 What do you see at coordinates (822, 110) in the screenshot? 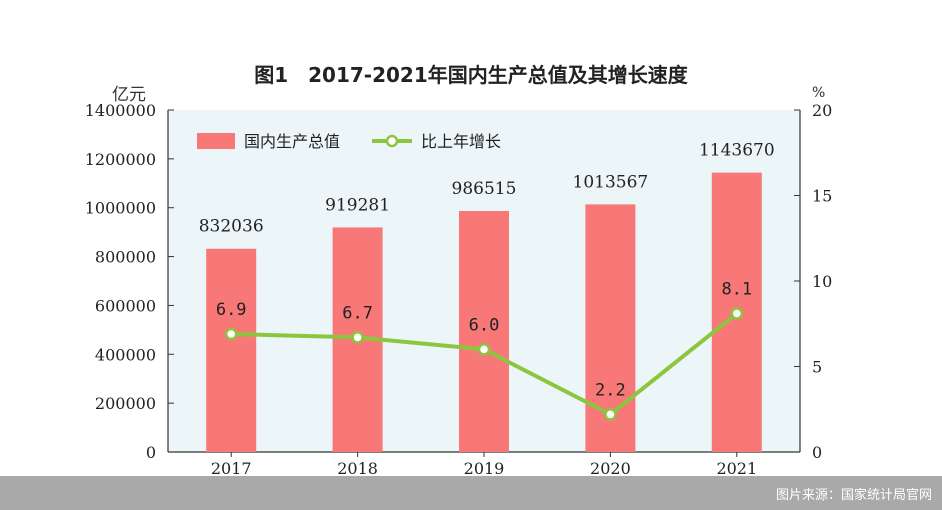
I see `y-right-tick-label: 20` at bounding box center [822, 110].